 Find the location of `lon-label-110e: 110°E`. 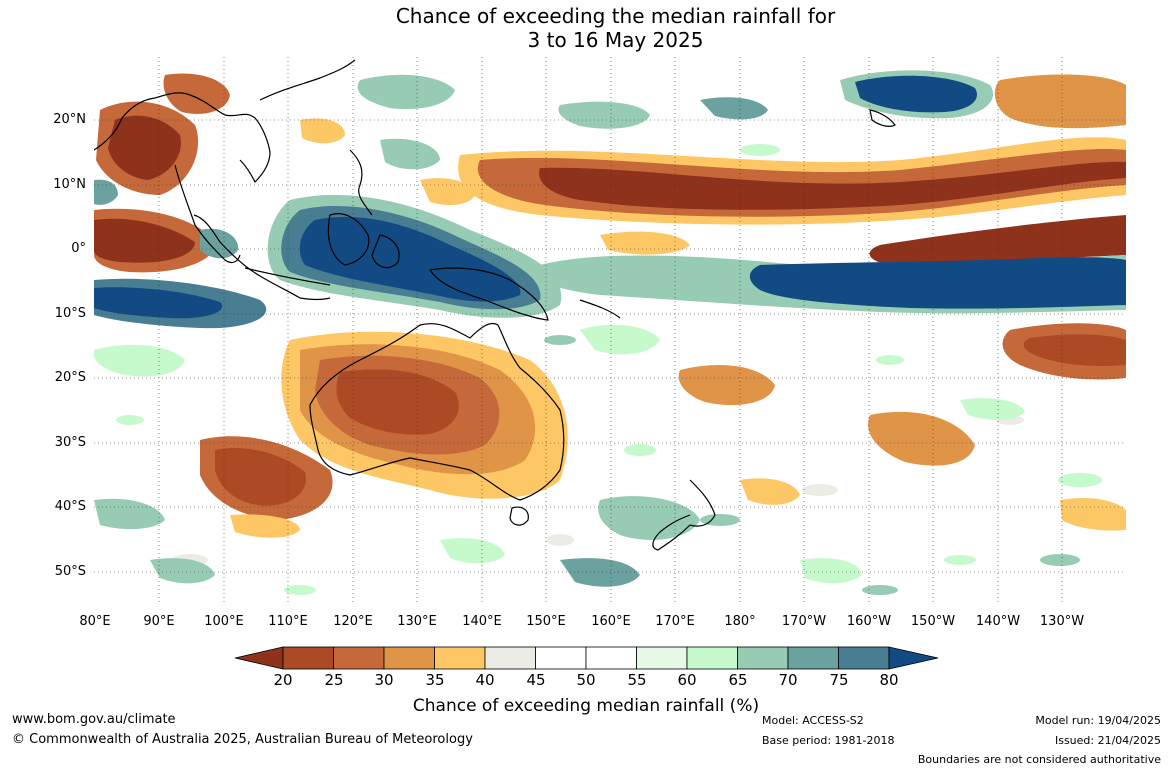

lon-label-110e: 110°E is located at coordinates (288, 621).